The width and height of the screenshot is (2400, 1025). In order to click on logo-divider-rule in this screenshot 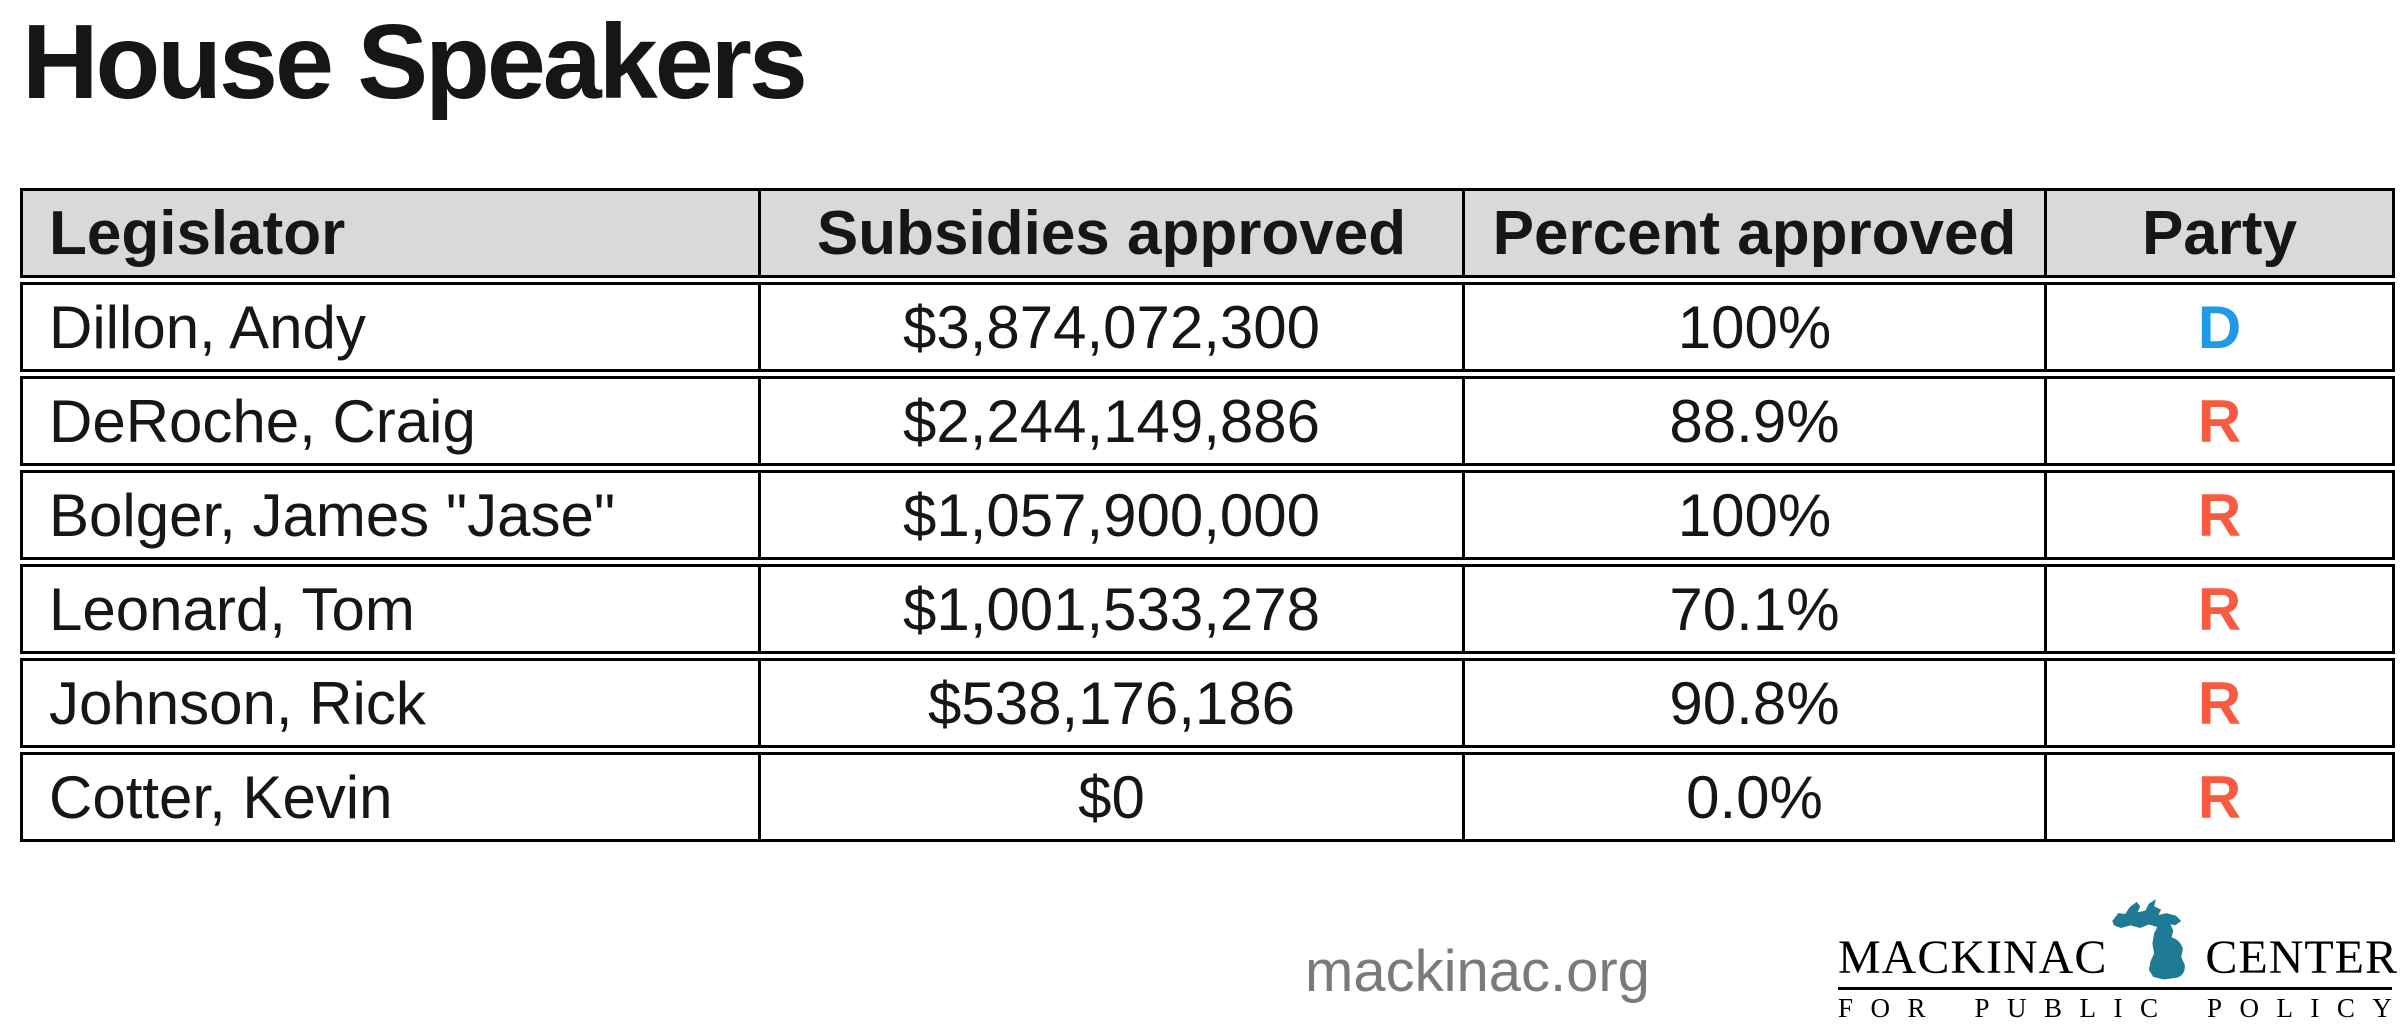, I will do `click(2115, 988)`.